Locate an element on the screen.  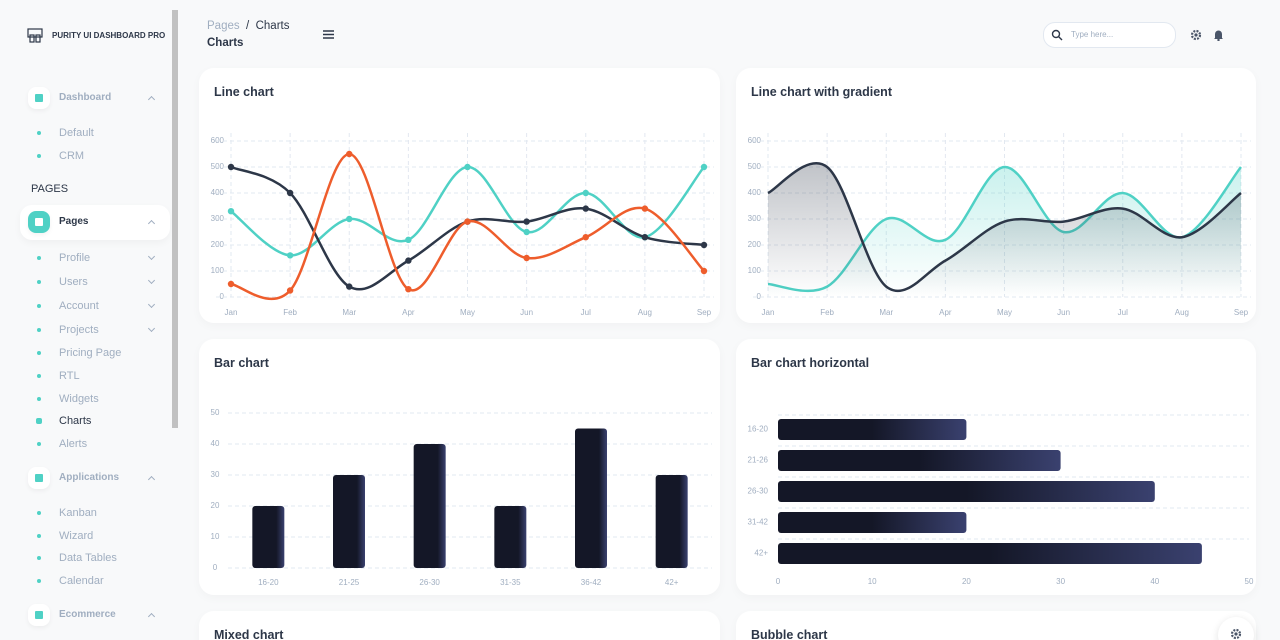
menu-item: Widgets is located at coordinates (79, 399).